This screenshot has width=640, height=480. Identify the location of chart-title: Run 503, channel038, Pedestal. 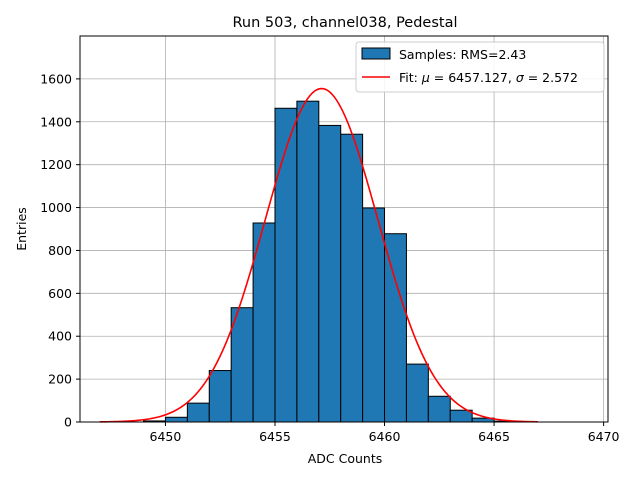
(344, 23).